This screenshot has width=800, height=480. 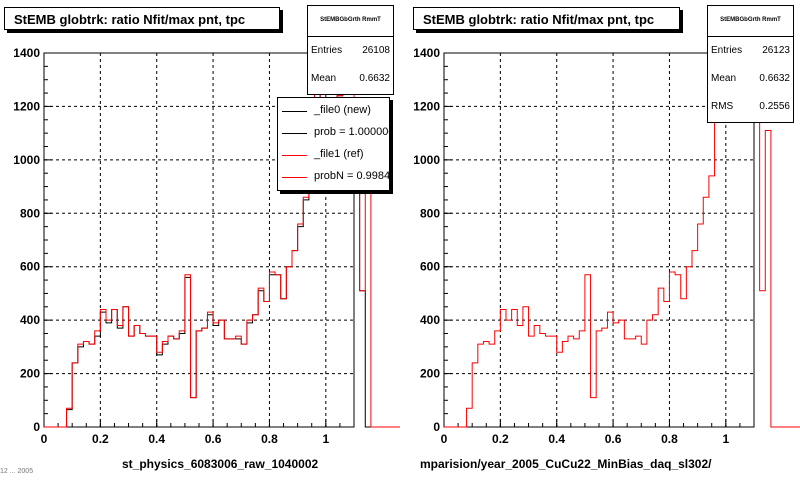 I want to click on stats-value: 26108, so click(x=376, y=50).